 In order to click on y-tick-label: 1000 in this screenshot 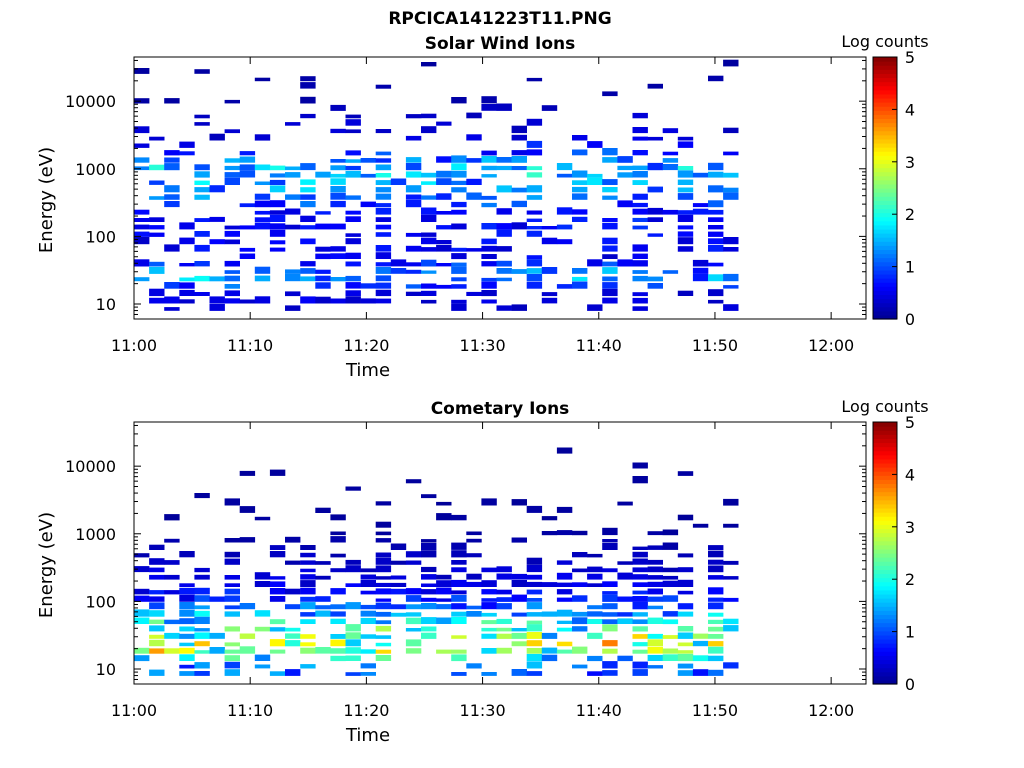, I will do `click(95, 534)`.